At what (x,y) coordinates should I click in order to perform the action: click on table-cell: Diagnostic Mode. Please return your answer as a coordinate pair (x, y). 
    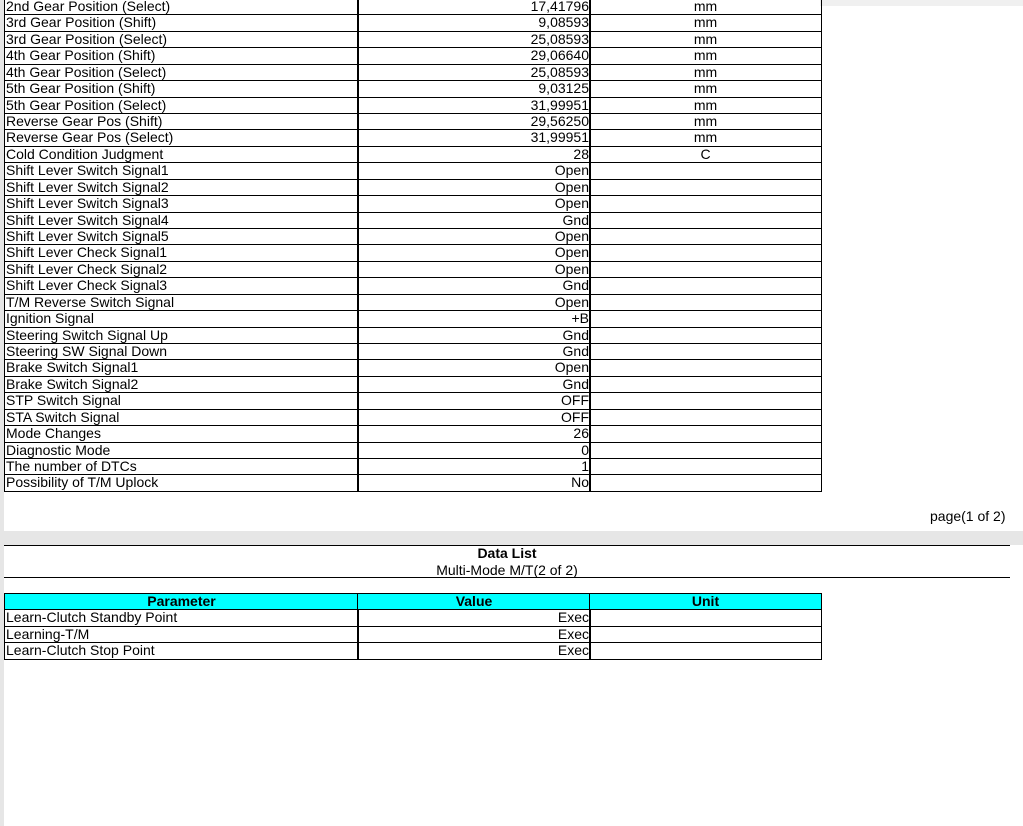
    Looking at the image, I should click on (181, 450).